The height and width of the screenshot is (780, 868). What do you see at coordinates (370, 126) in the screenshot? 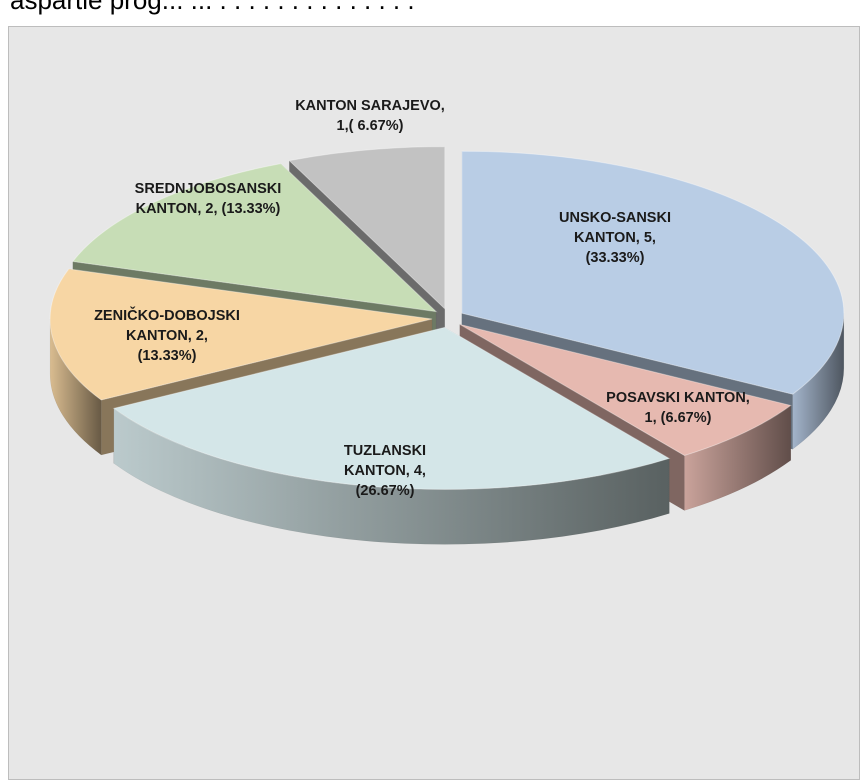
I see `slice-label-5-line-1: 1,( 6.67%)` at bounding box center [370, 126].